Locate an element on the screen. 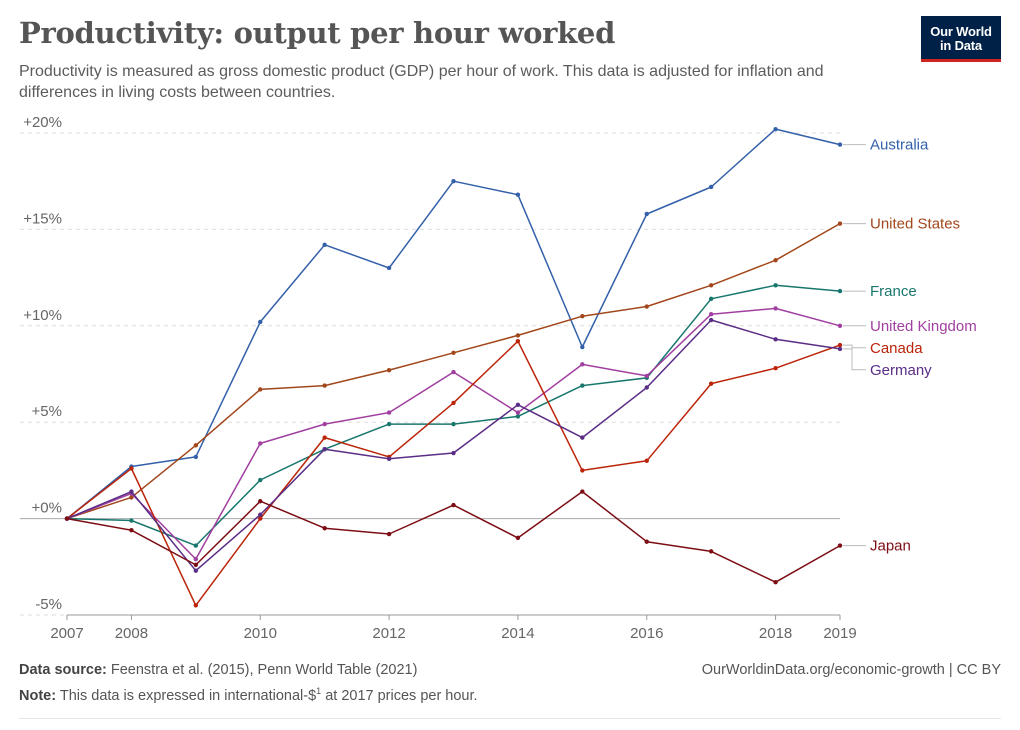 The image size is (1020, 730). point-australia-2016 is located at coordinates (646, 214).